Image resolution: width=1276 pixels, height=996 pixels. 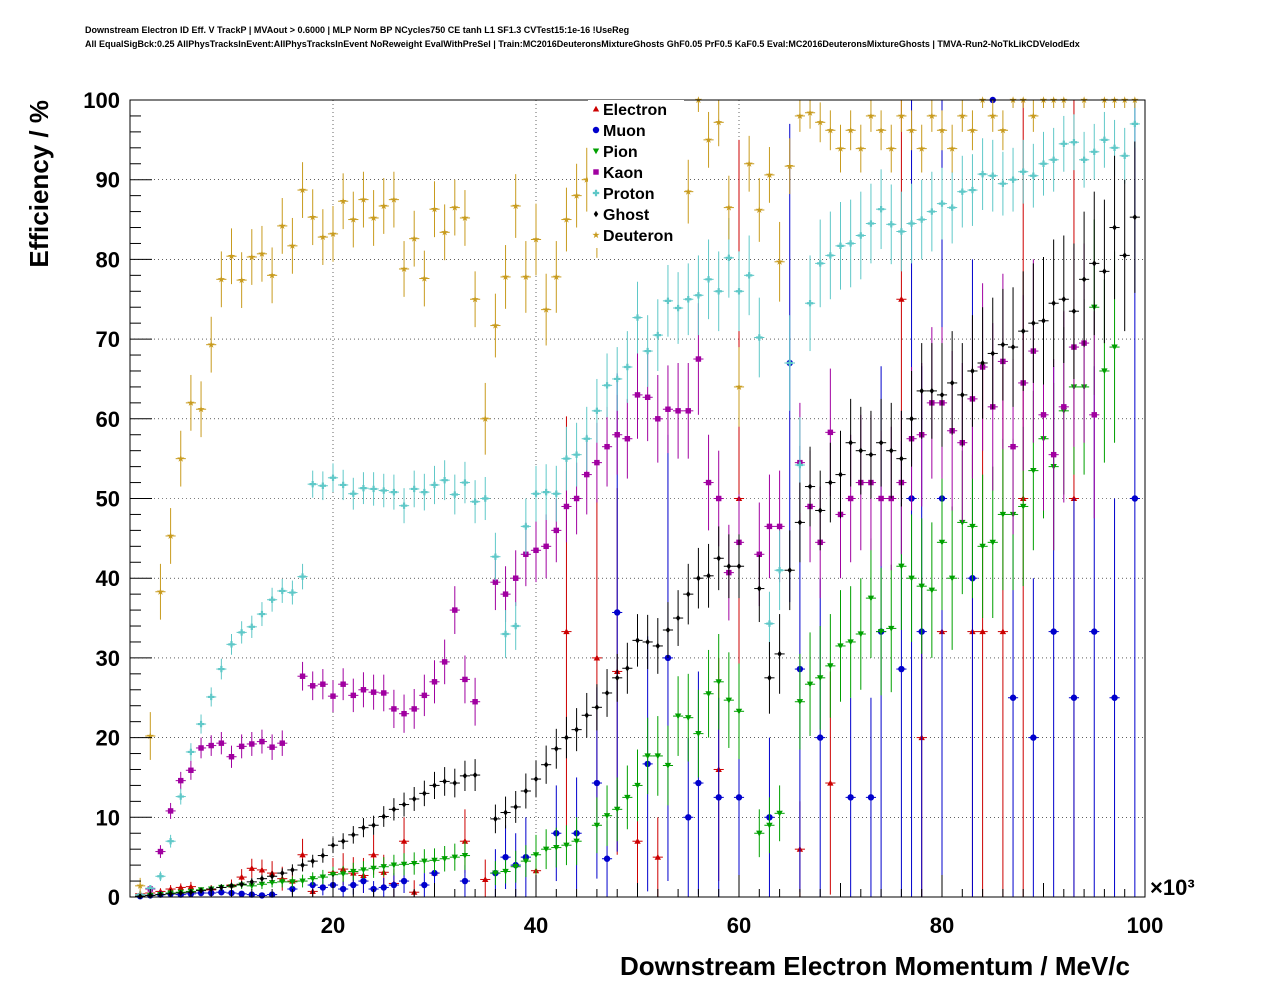 I want to click on legend-item-pion: Pion, so click(x=615, y=152).